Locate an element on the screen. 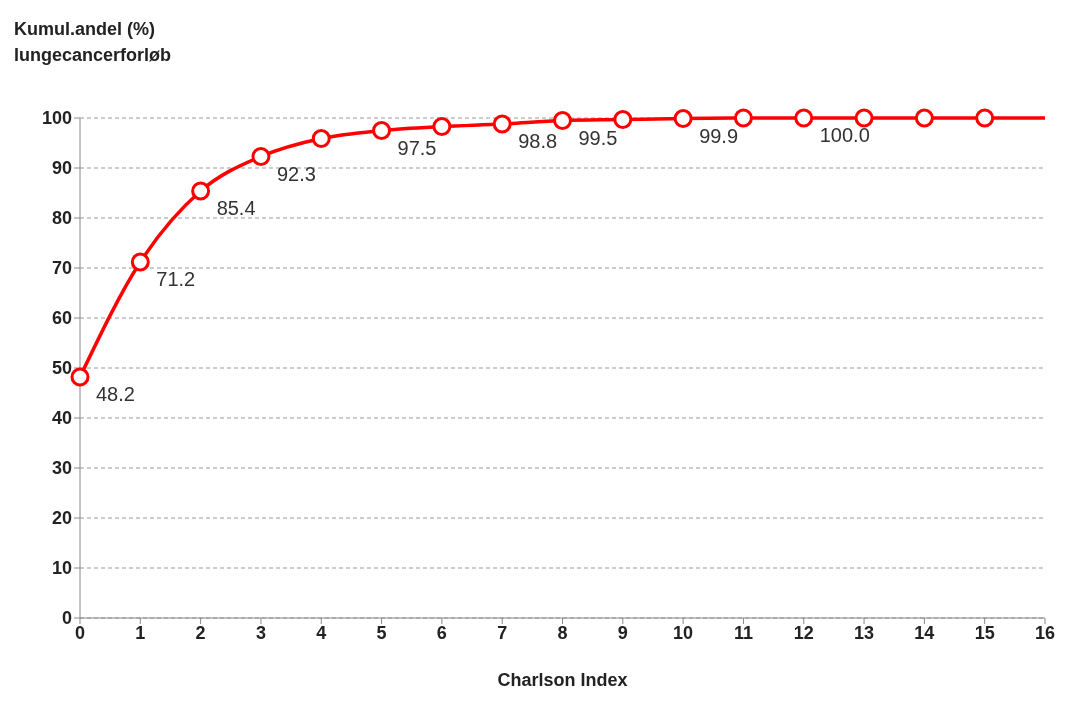  data-label: 97.5 is located at coordinates (417, 147).